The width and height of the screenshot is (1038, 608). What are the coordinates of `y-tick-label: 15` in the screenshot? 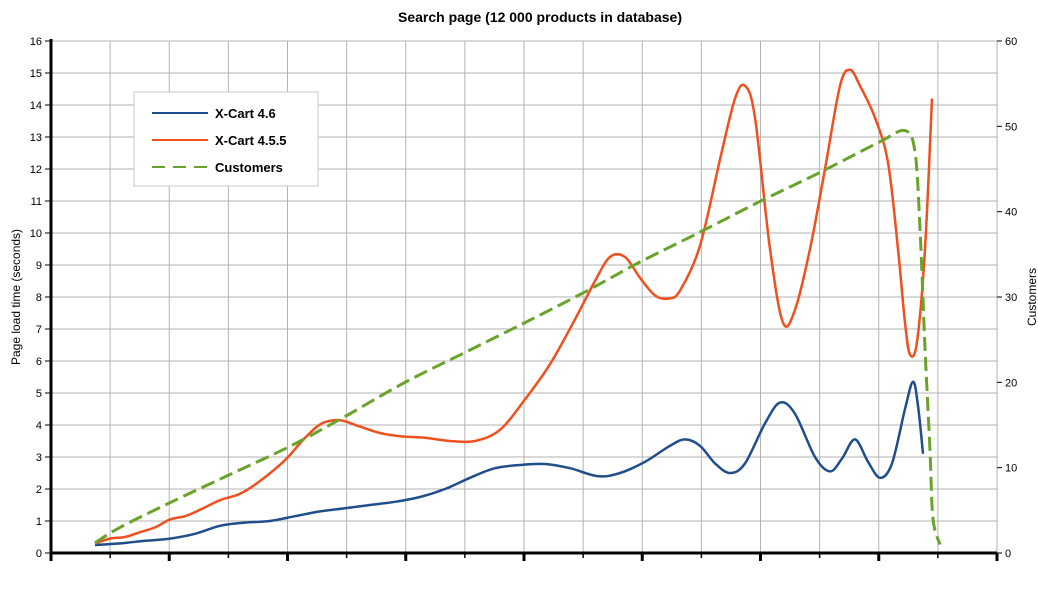 It's located at (36, 74).